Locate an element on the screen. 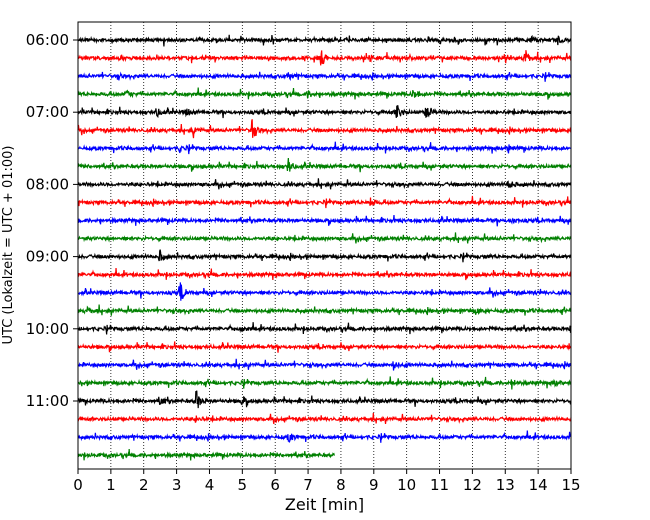 The image size is (650, 520). x-tick-label-10: 10 is located at coordinates (406, 485).